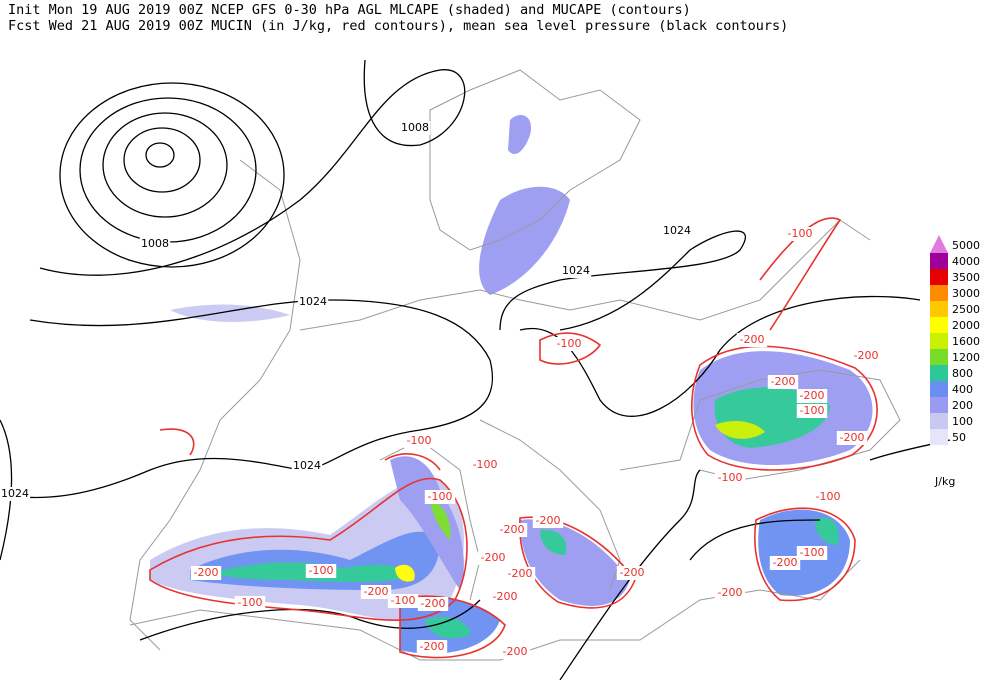  I want to click on colorbar-label: 2500, so click(966, 309).